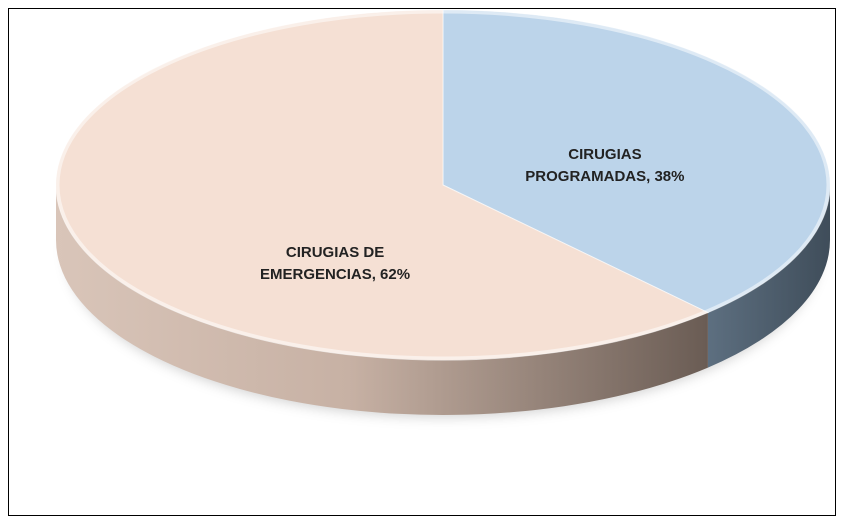  What do you see at coordinates (335, 264) in the screenshot?
I see `data-label: CIRUGIAS DE EMERGENCIAS, 62%` at bounding box center [335, 264].